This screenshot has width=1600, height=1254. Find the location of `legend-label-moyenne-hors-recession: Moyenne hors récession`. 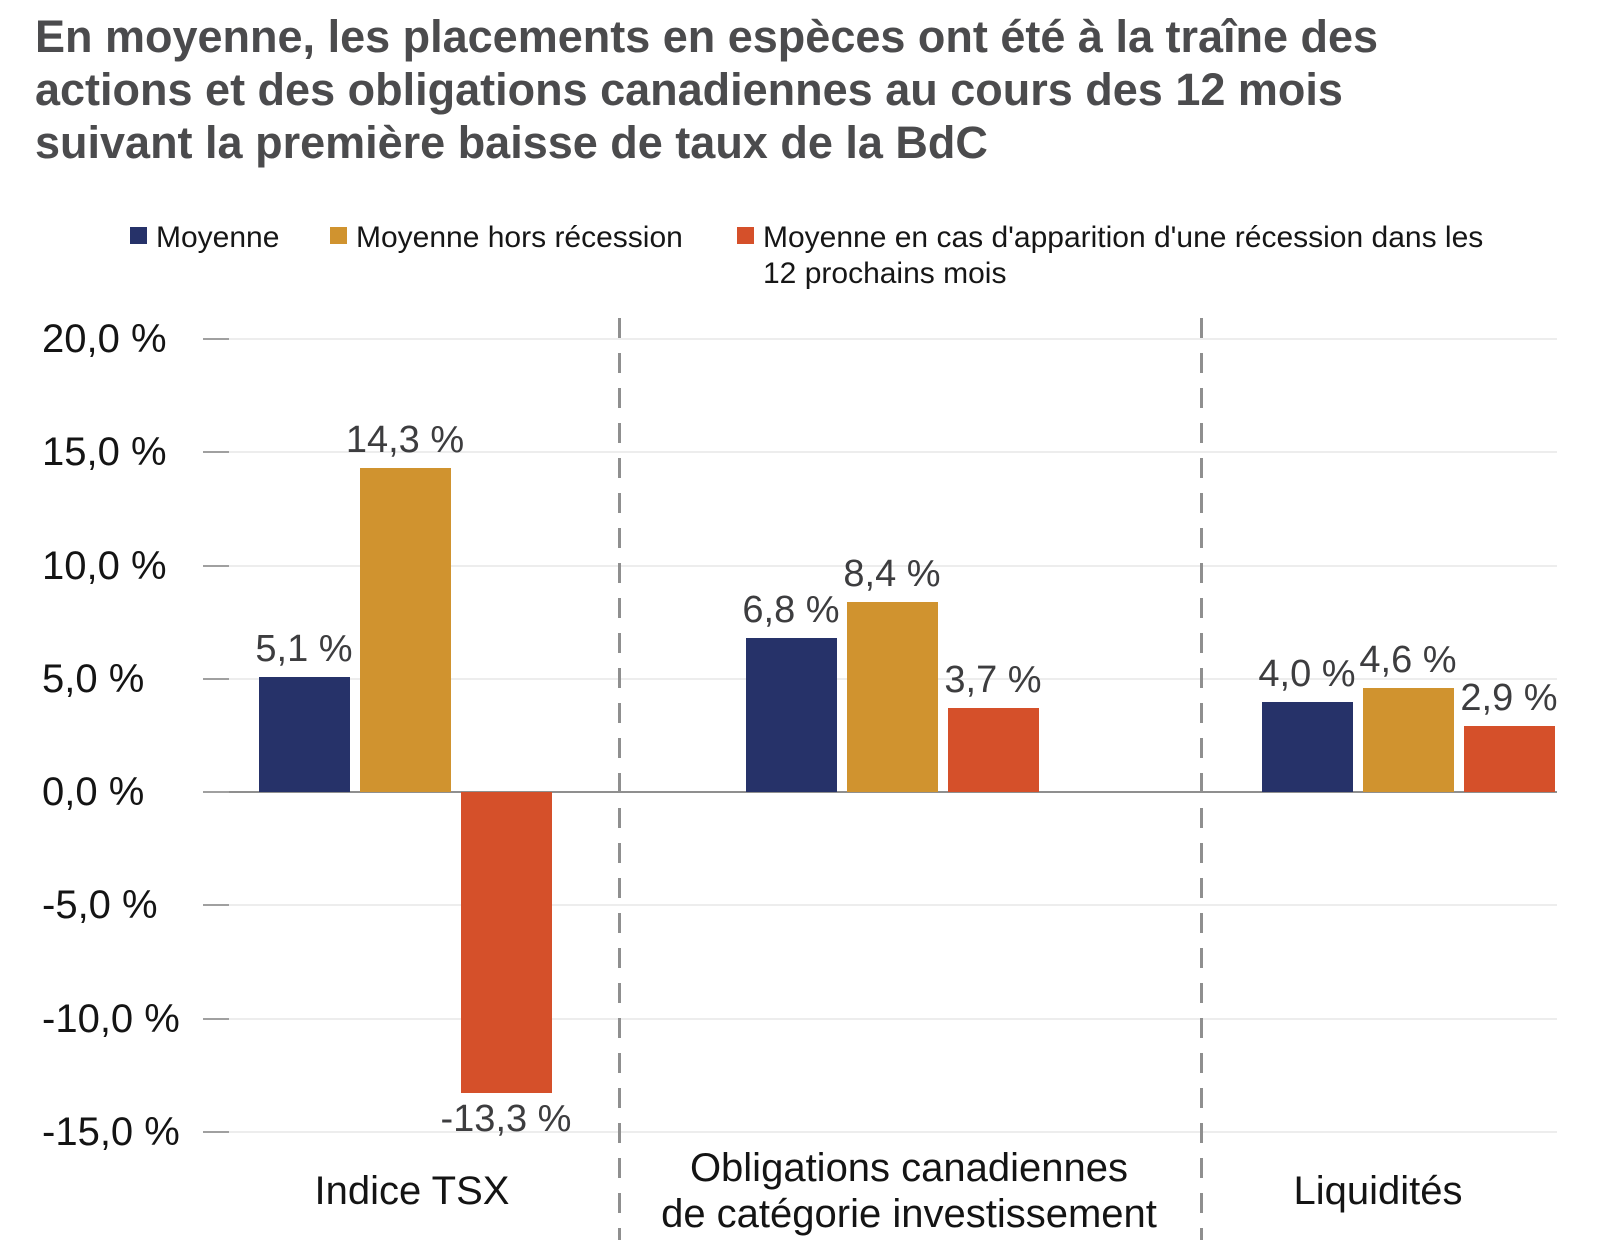

legend-label-moyenne-hors-recession: Moyenne hors récession is located at coordinates (519, 237).